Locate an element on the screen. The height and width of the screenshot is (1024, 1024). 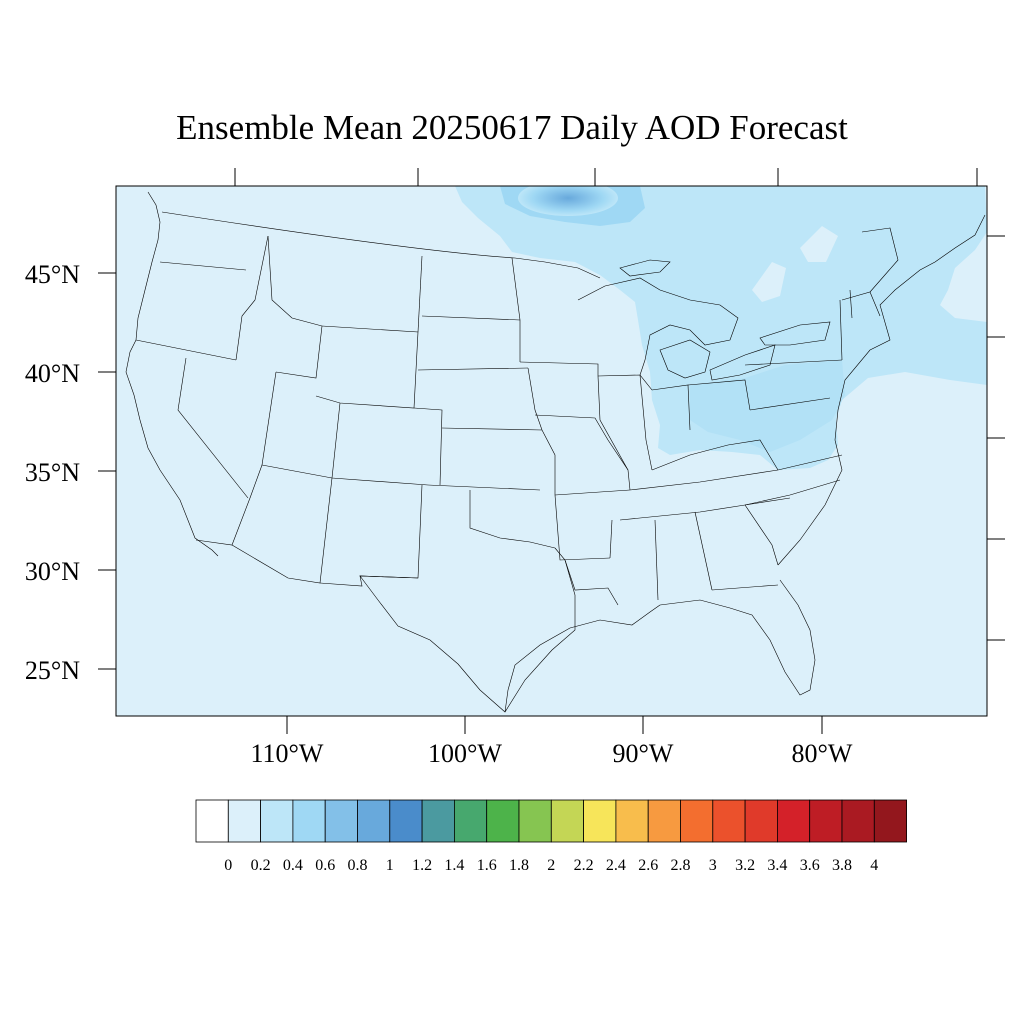
colorbar-tick-label: 4 is located at coordinates (874, 865).